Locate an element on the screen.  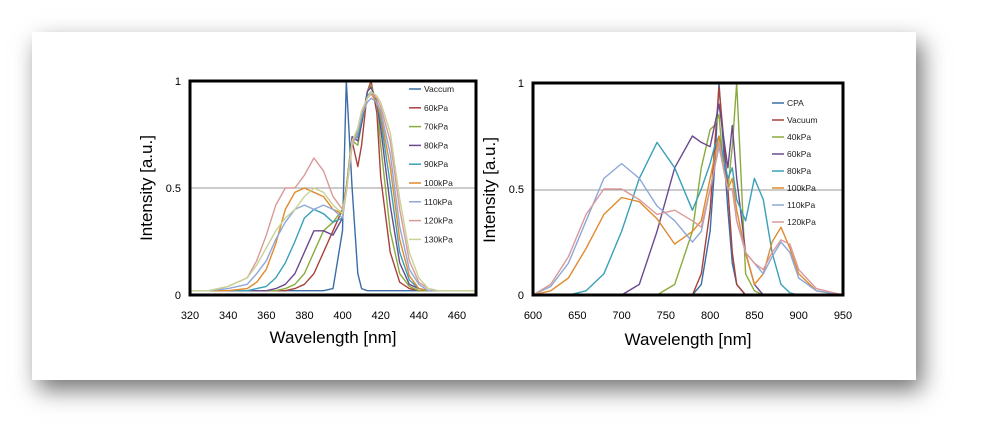
left-series-lines is located at coordinates (333, 186).